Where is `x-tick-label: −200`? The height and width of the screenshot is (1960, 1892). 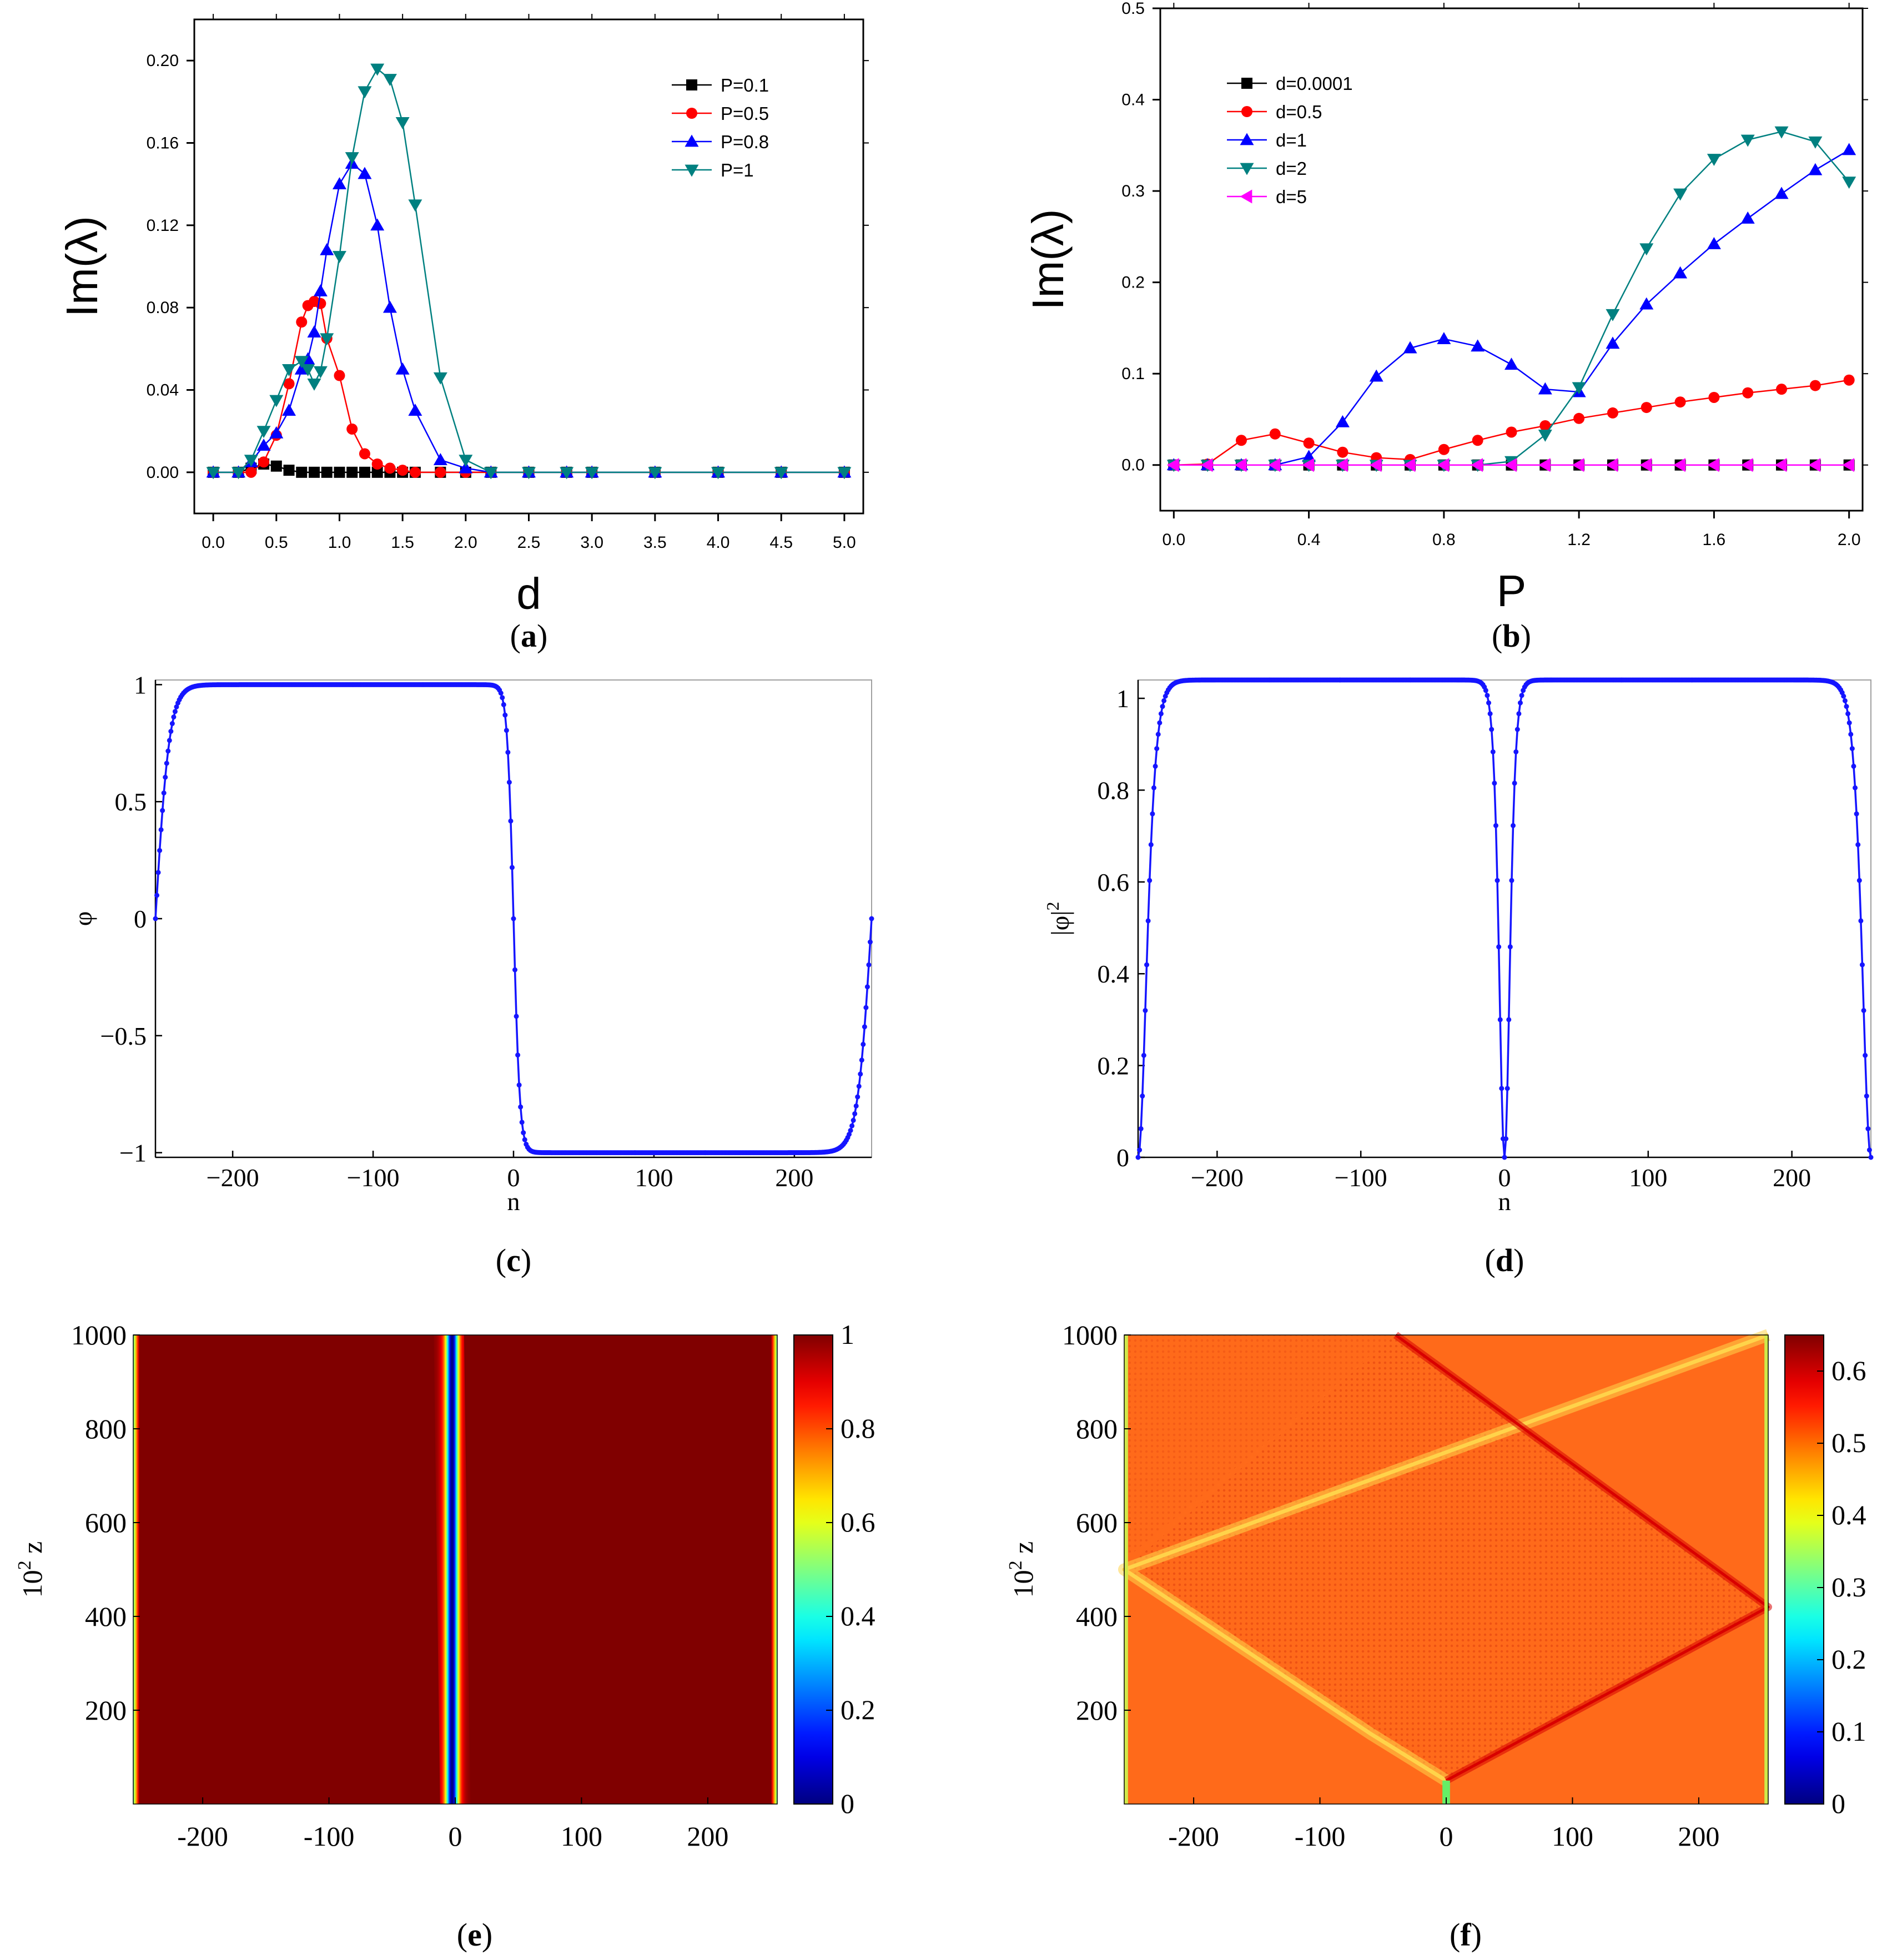
x-tick-label: −200 is located at coordinates (233, 1177).